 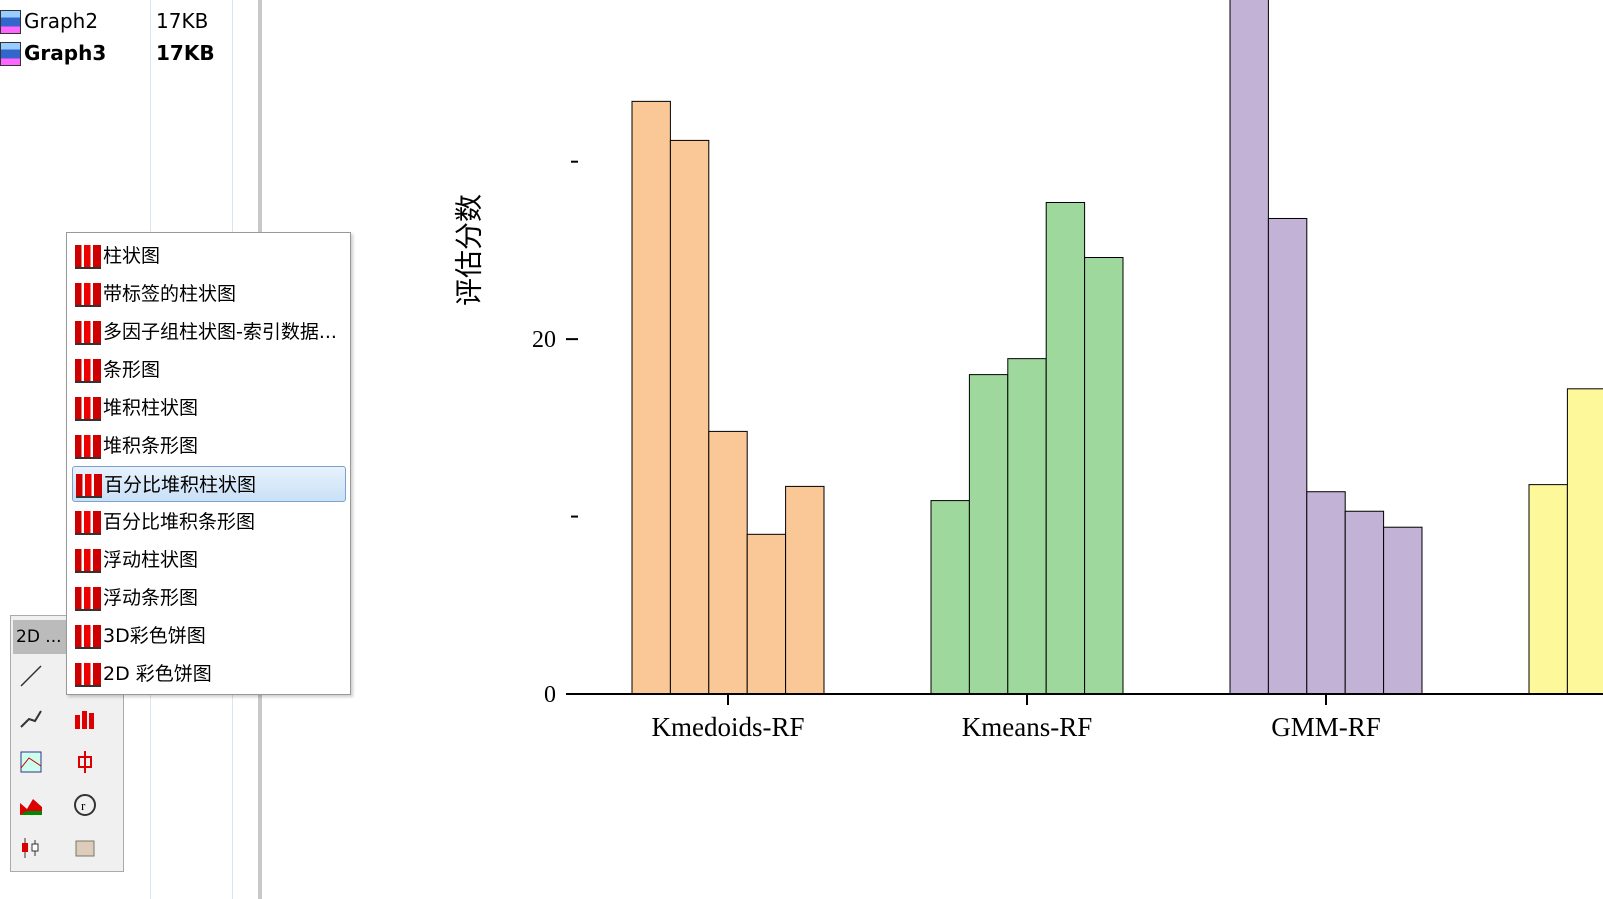 I want to click on menu-item: 堆积条形图, so click(x=209, y=446).